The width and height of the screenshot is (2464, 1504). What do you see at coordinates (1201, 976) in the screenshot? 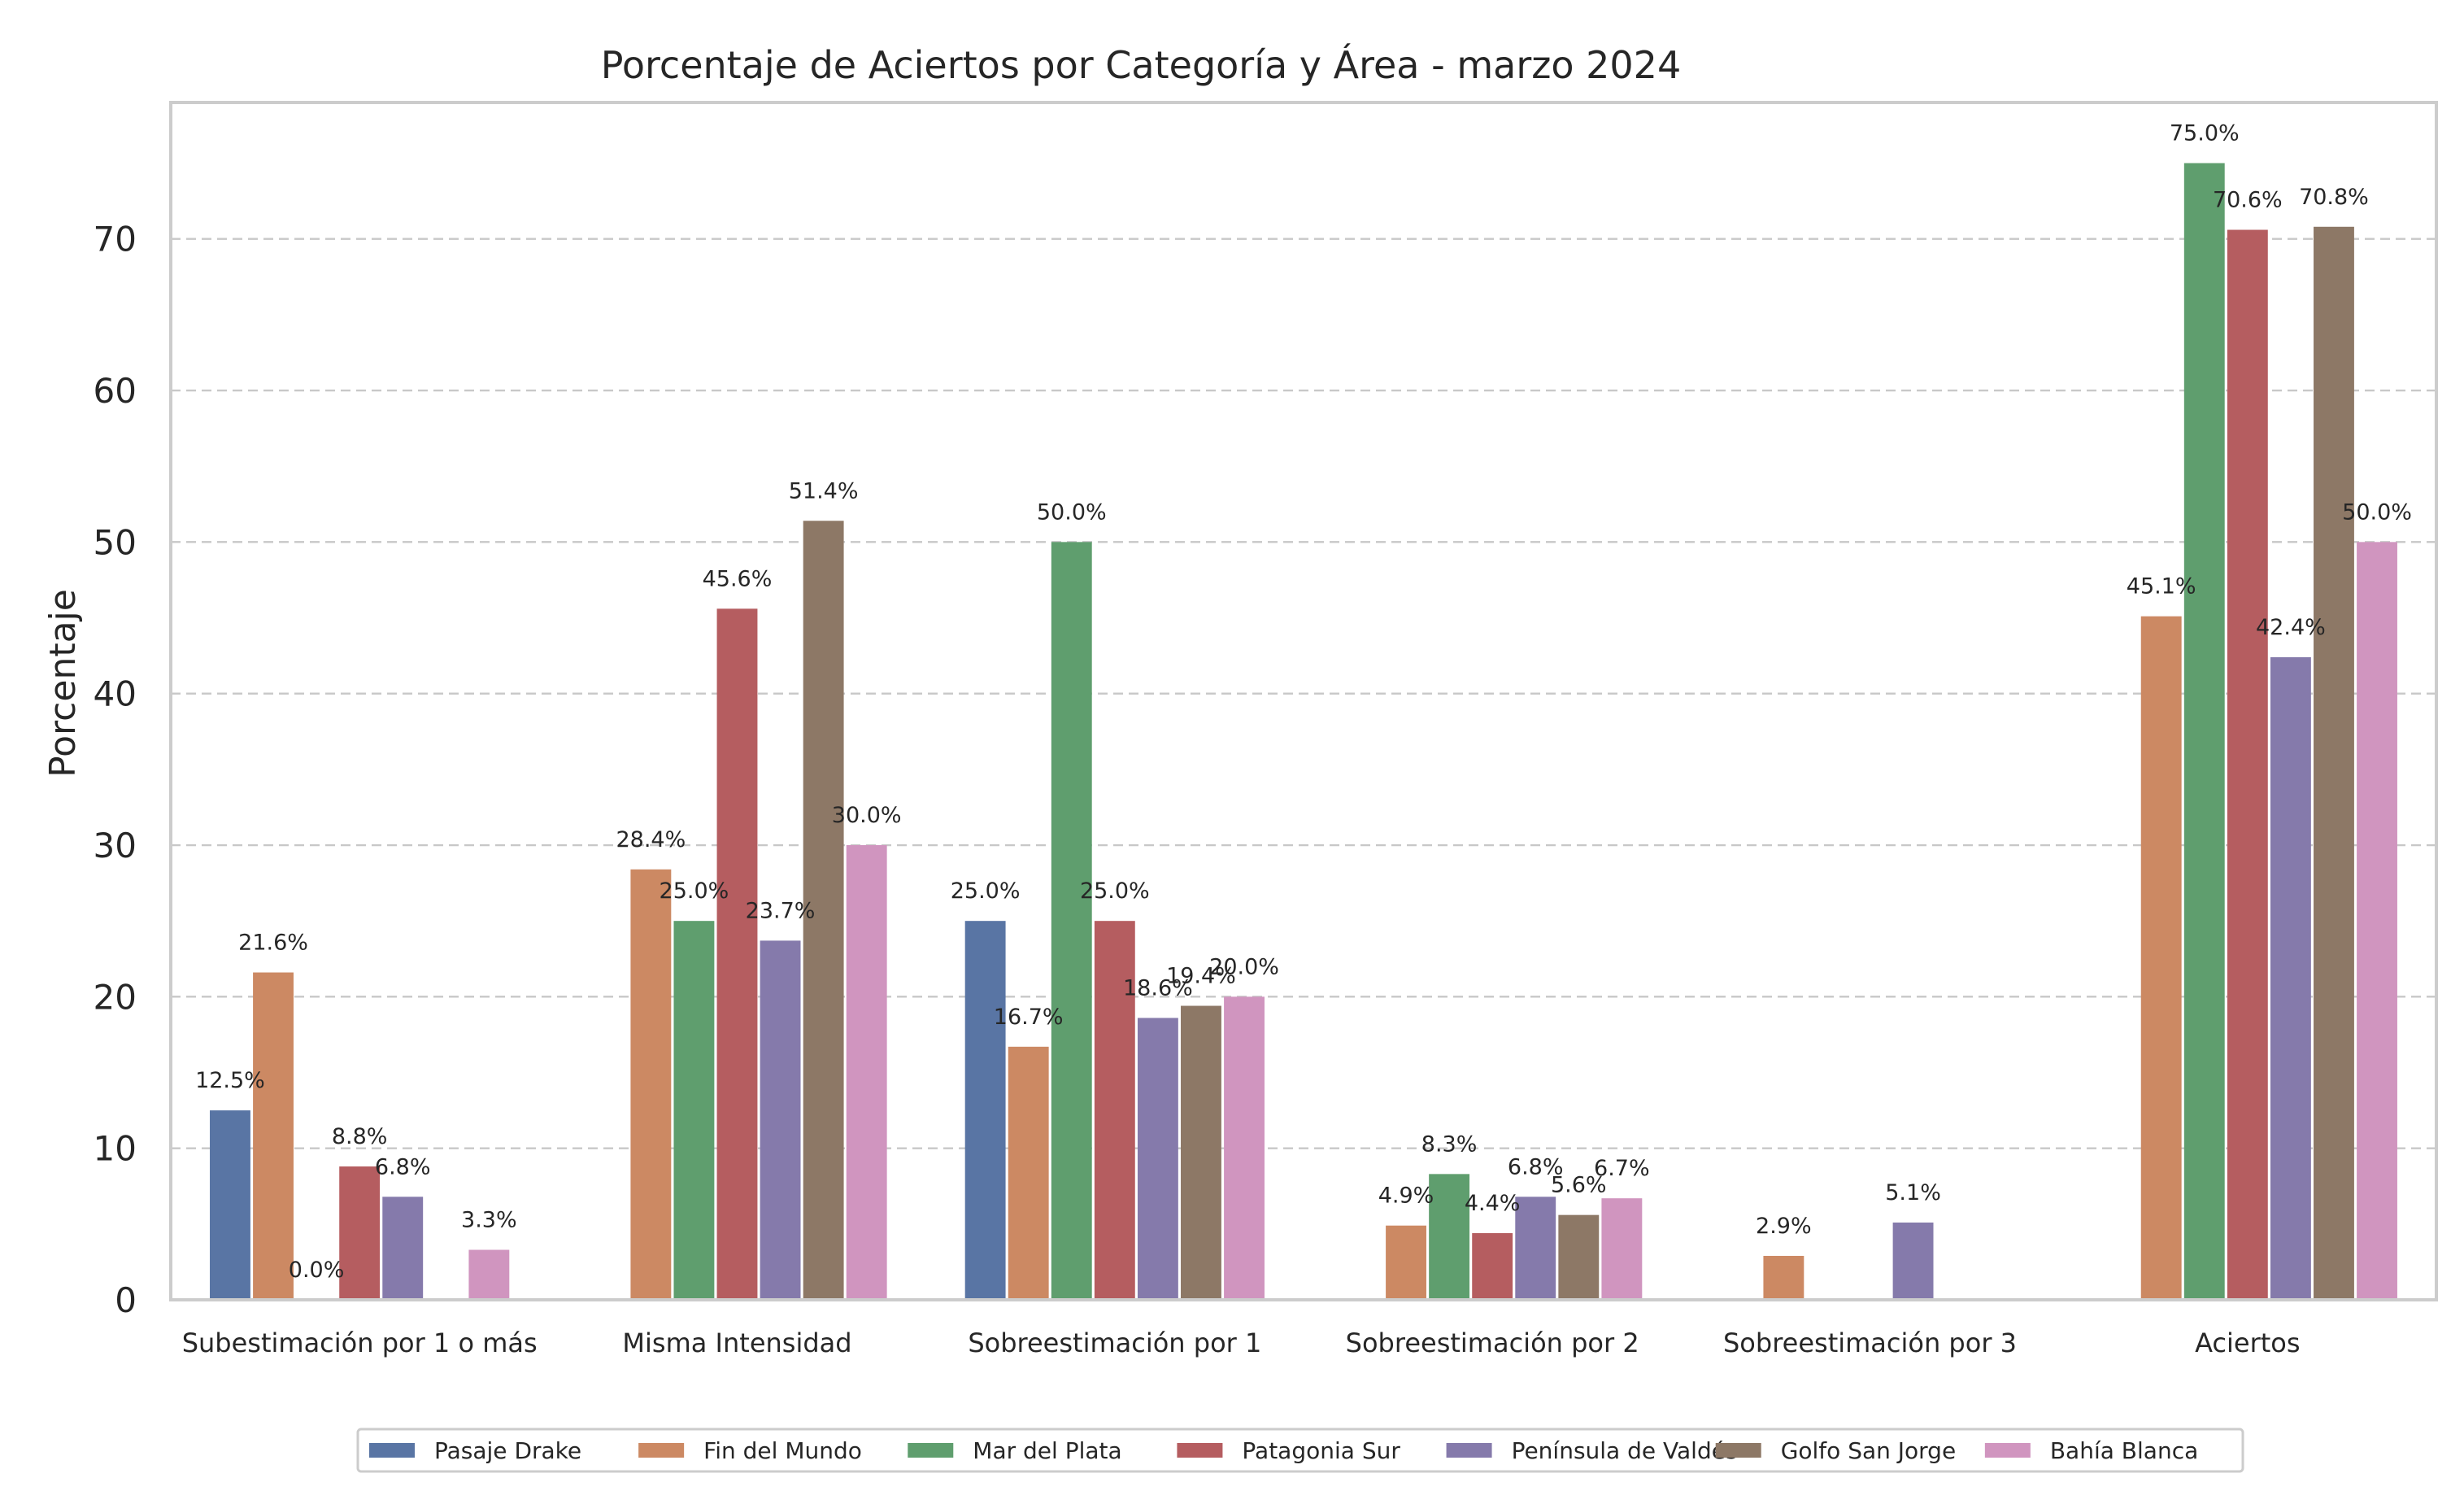
I see `data-label: 19.4%` at bounding box center [1201, 976].